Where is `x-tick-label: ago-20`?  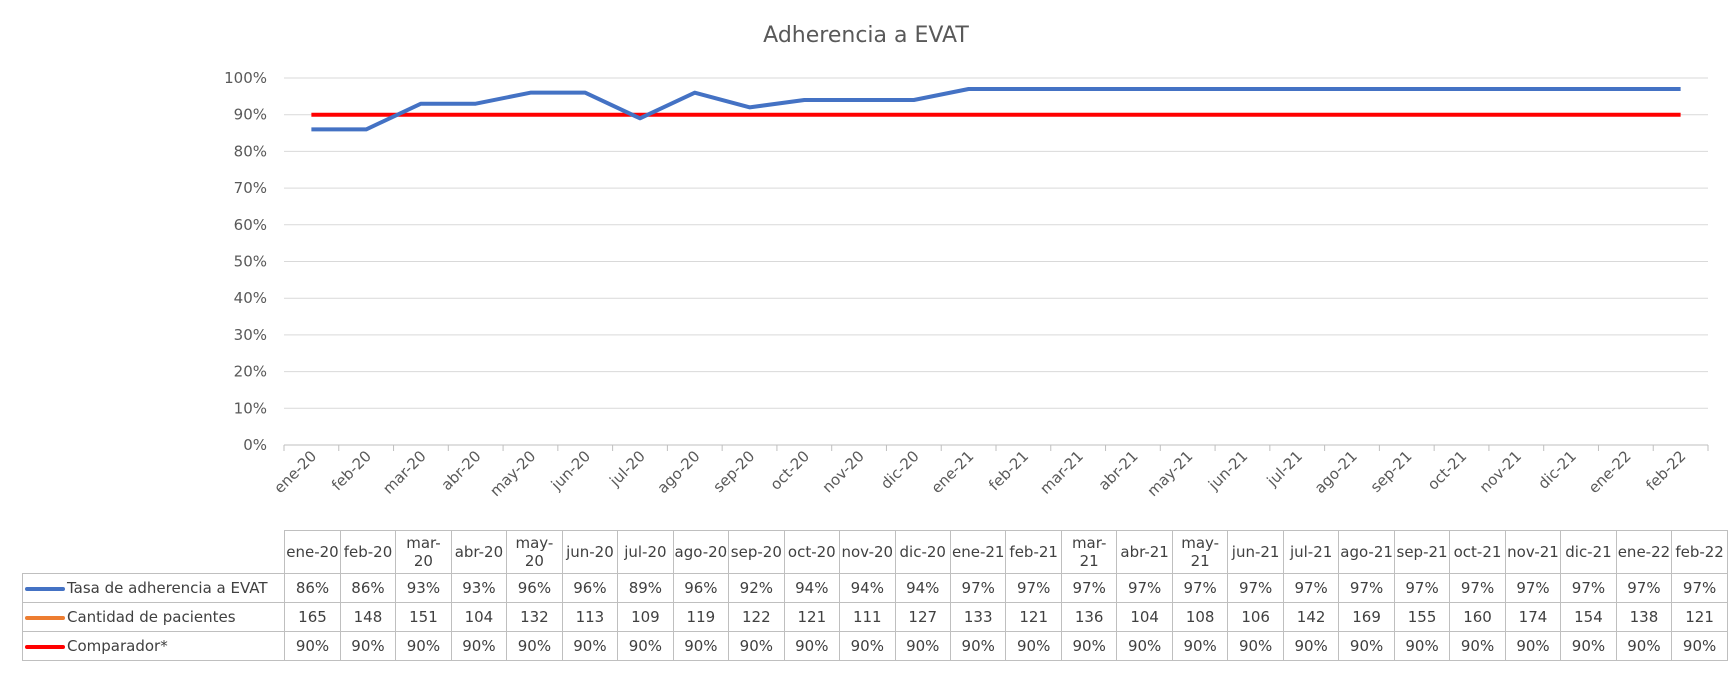 x-tick-label: ago-20 is located at coordinates (679, 472).